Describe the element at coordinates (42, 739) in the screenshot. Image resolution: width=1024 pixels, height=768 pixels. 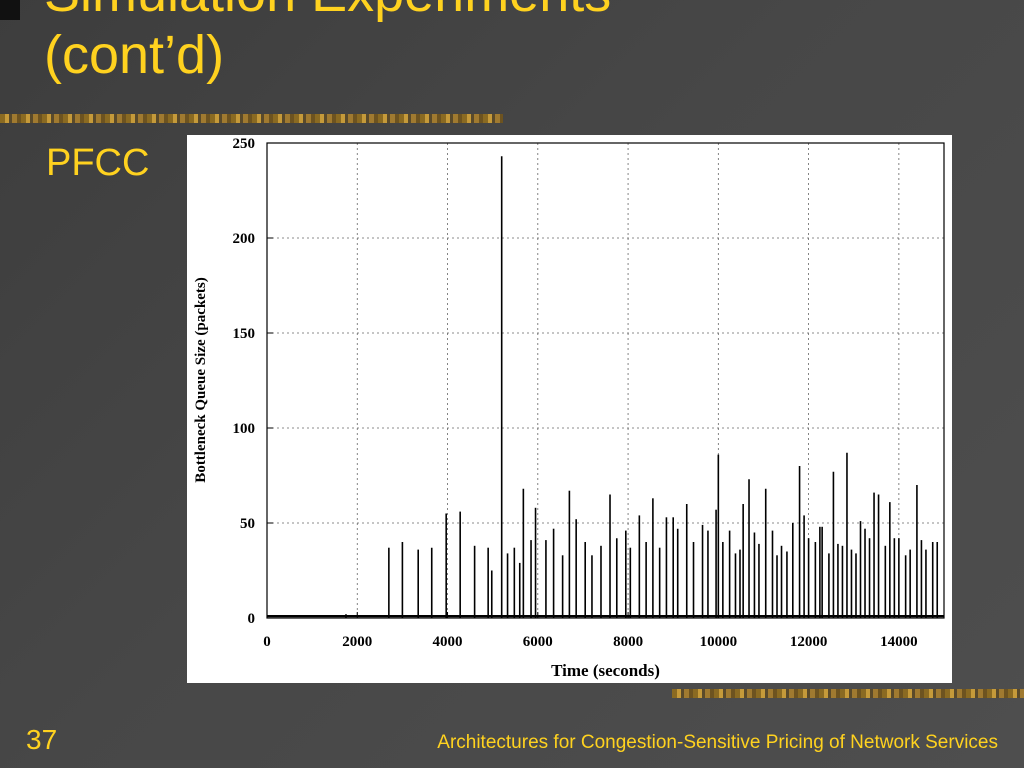
I see `slide-number: 37` at that location.